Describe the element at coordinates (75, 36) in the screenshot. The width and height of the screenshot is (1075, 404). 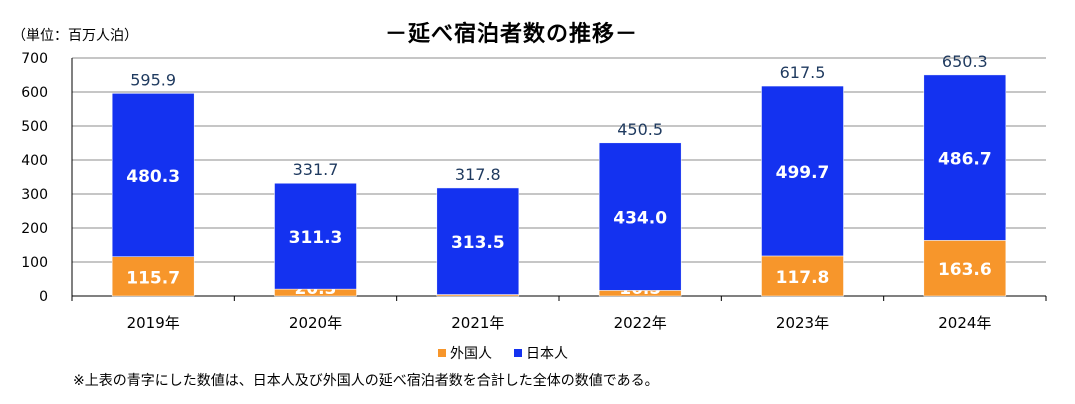
I see `unit-label: （単位：百万人泊）` at that location.